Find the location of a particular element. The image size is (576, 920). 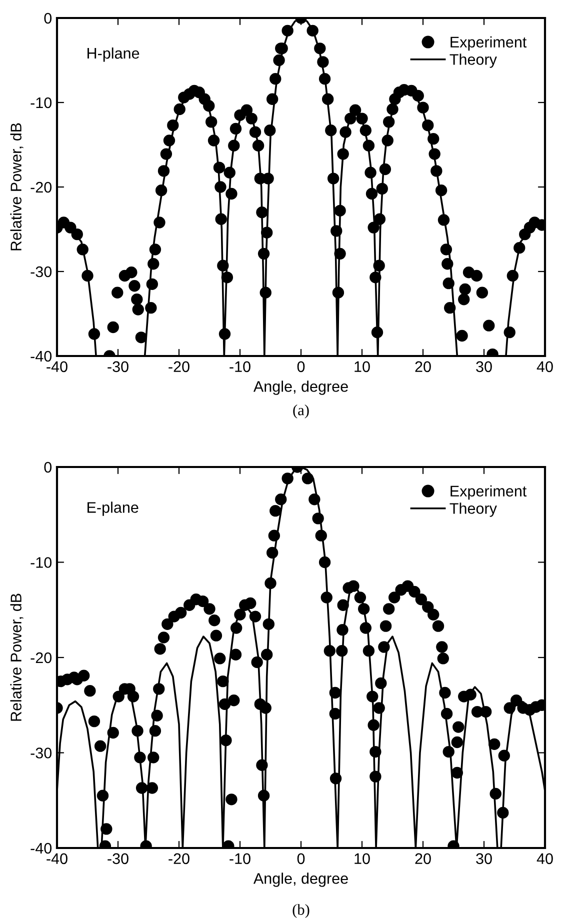

text: (a) is located at coordinates (301, 411).